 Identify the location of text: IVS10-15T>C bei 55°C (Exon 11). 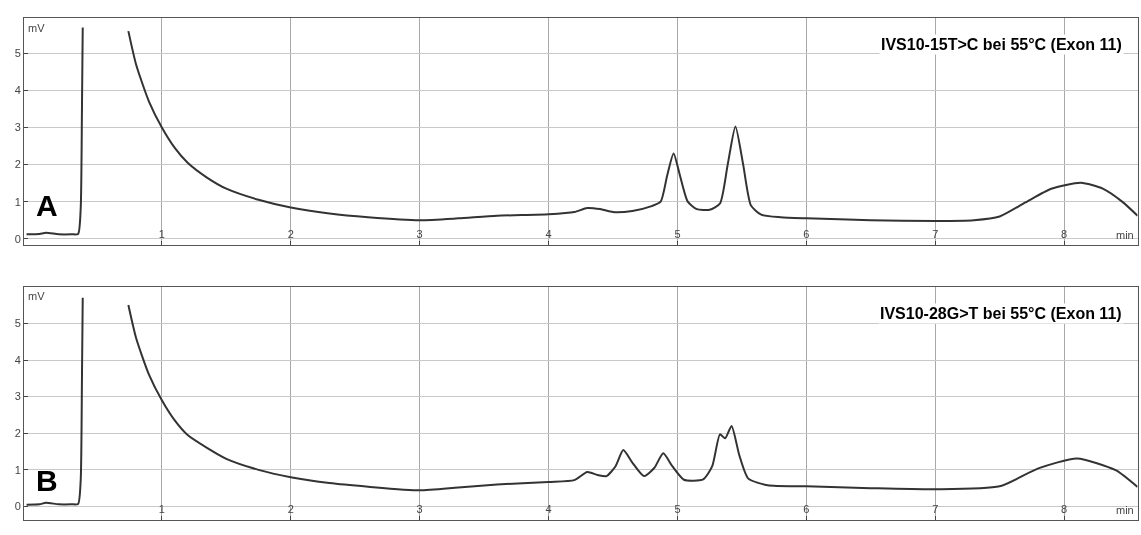
(1001, 44).